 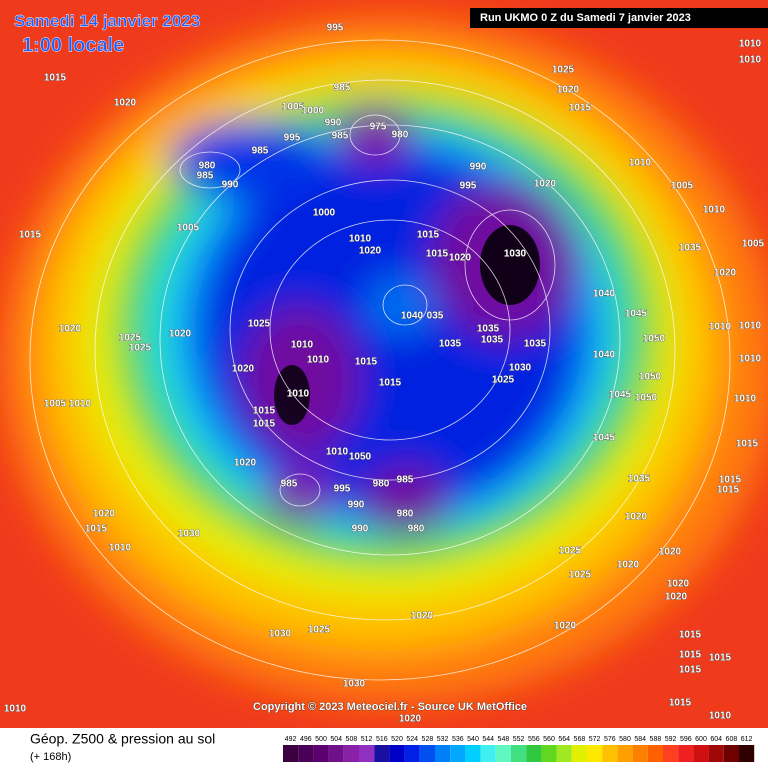 I want to click on scale-label: 532, so click(x=443, y=739).